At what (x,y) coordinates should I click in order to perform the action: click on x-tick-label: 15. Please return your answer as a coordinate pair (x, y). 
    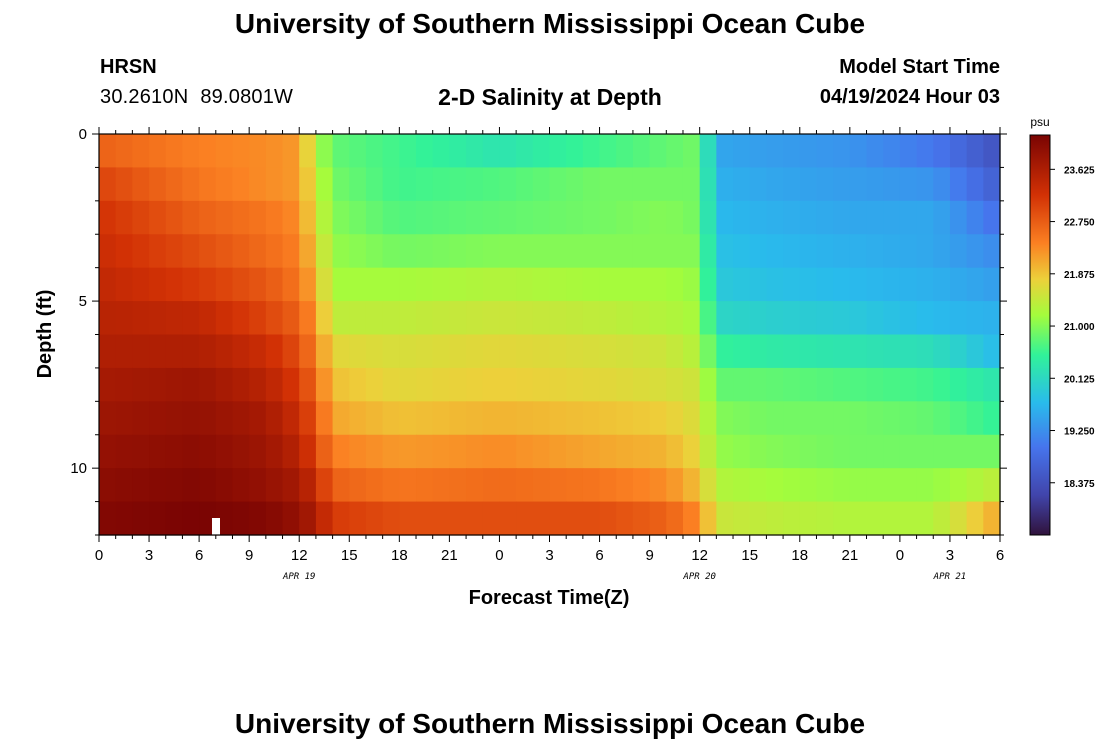
    Looking at the image, I should click on (349, 555).